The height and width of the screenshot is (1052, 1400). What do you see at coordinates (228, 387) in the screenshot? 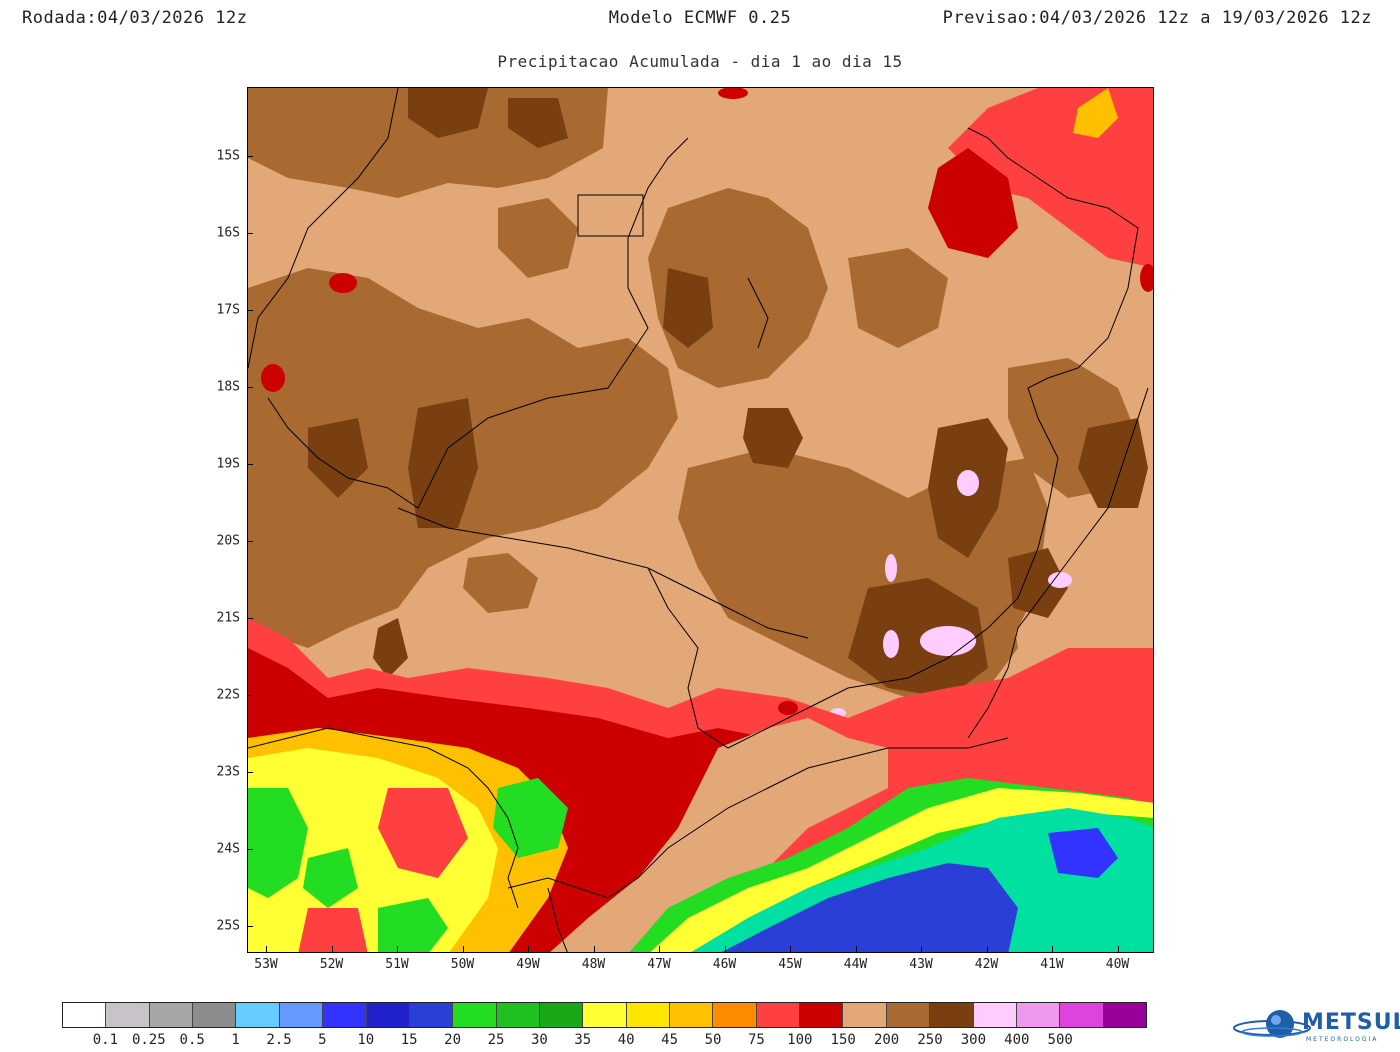
I see `lat-label: 18S` at bounding box center [228, 387].